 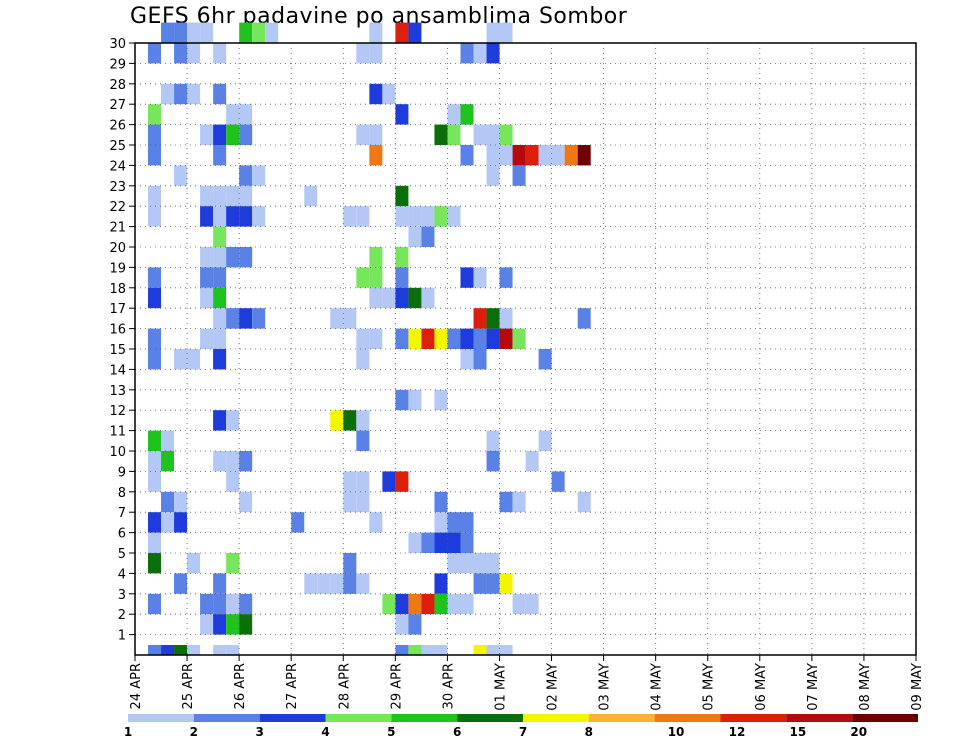 What do you see at coordinates (122, 472) in the screenshot?
I see `y-tick-label: 9` at bounding box center [122, 472].